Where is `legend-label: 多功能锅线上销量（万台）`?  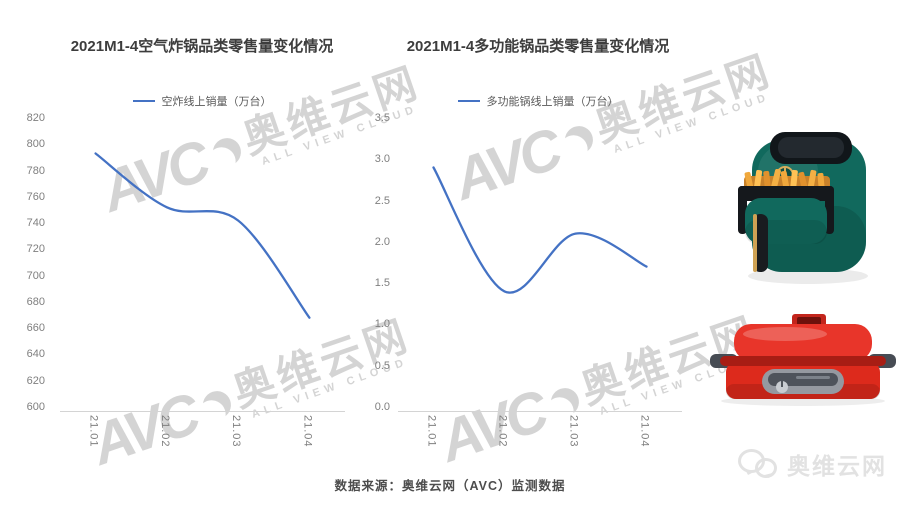
legend-label: 多功能锅线上销量（万台） is located at coordinates (552, 102).